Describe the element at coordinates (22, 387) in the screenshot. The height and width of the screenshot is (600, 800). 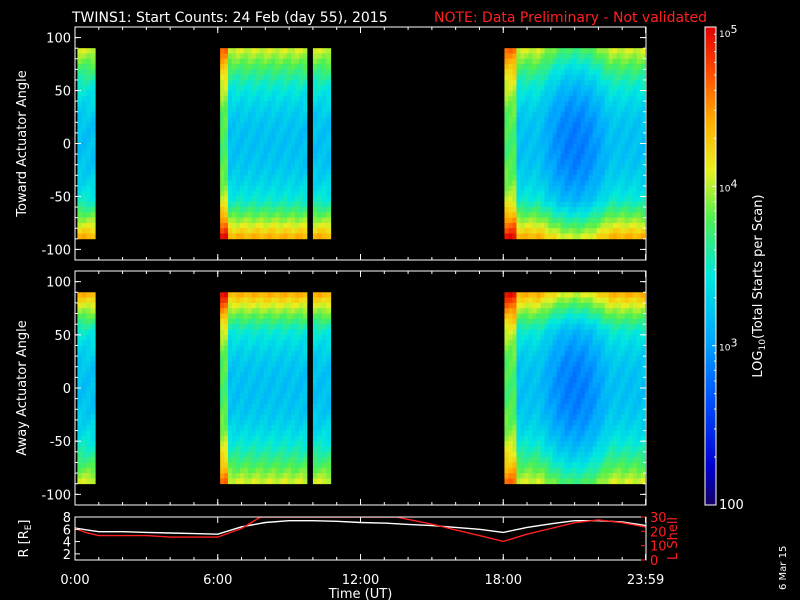
I see `y-axis-label: Away Actuator Angle` at that location.